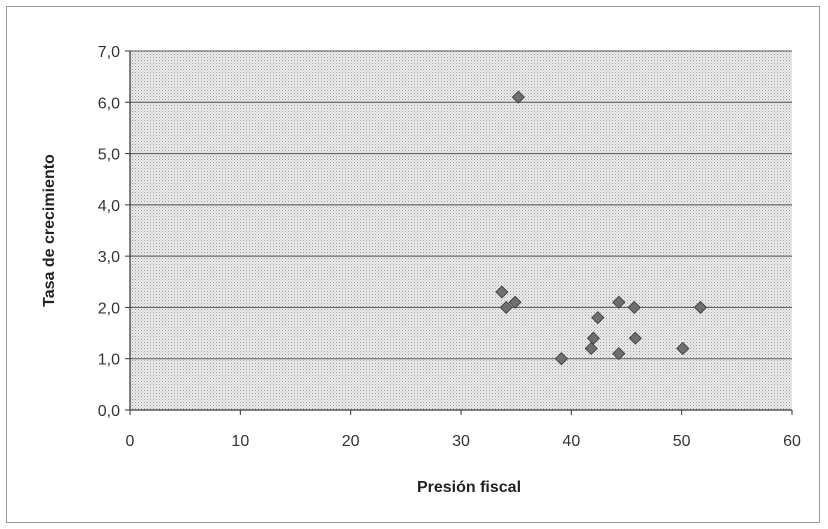  I want to click on x-tick-label: 20, so click(351, 441).